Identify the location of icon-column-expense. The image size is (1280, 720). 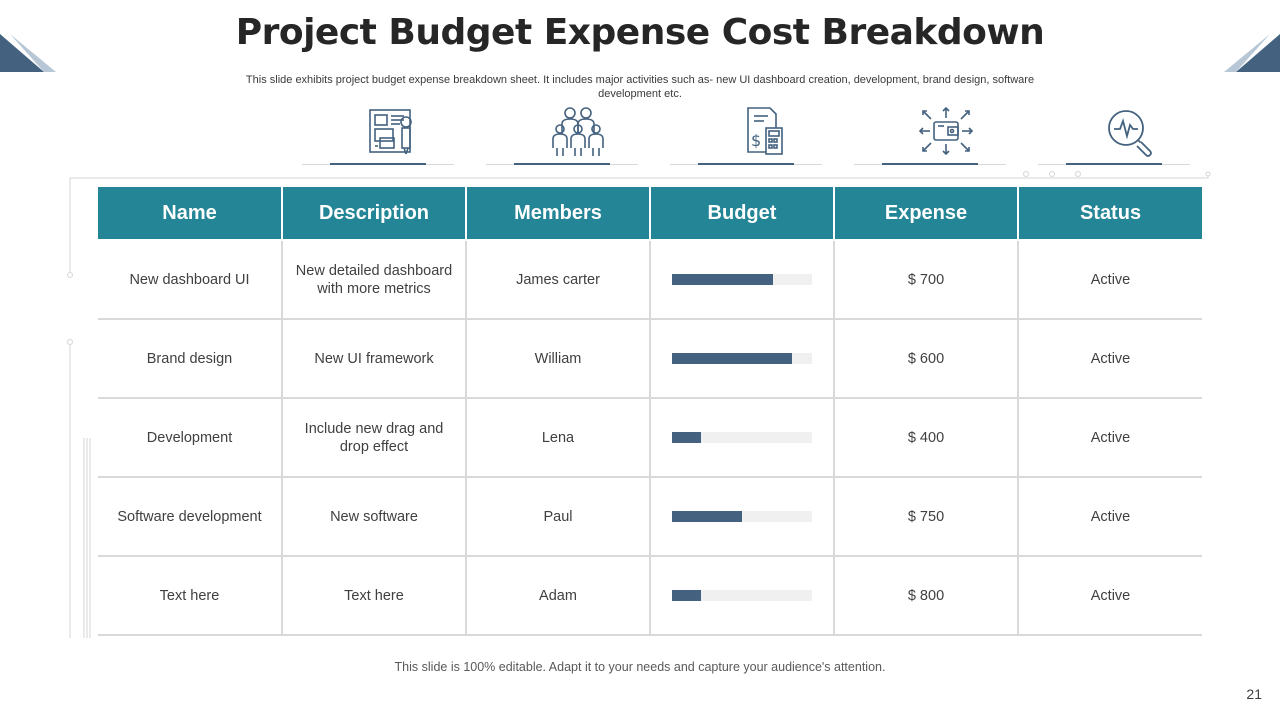
(1130, 133).